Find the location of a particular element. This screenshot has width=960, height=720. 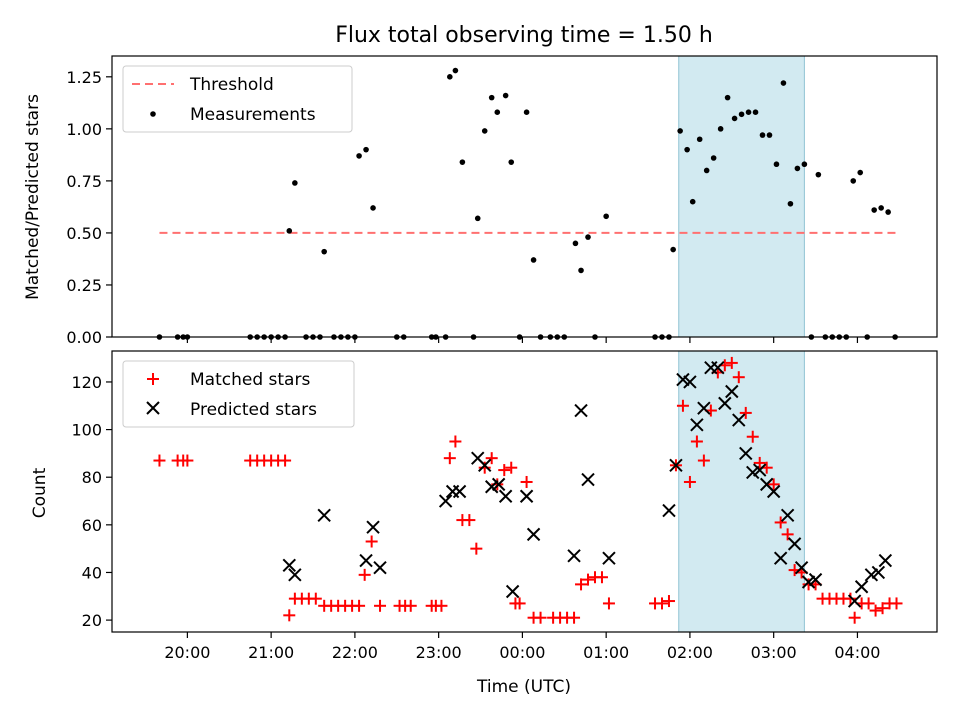

bottom-legend: Matched stars Predicted stars is located at coordinates (238, 394).